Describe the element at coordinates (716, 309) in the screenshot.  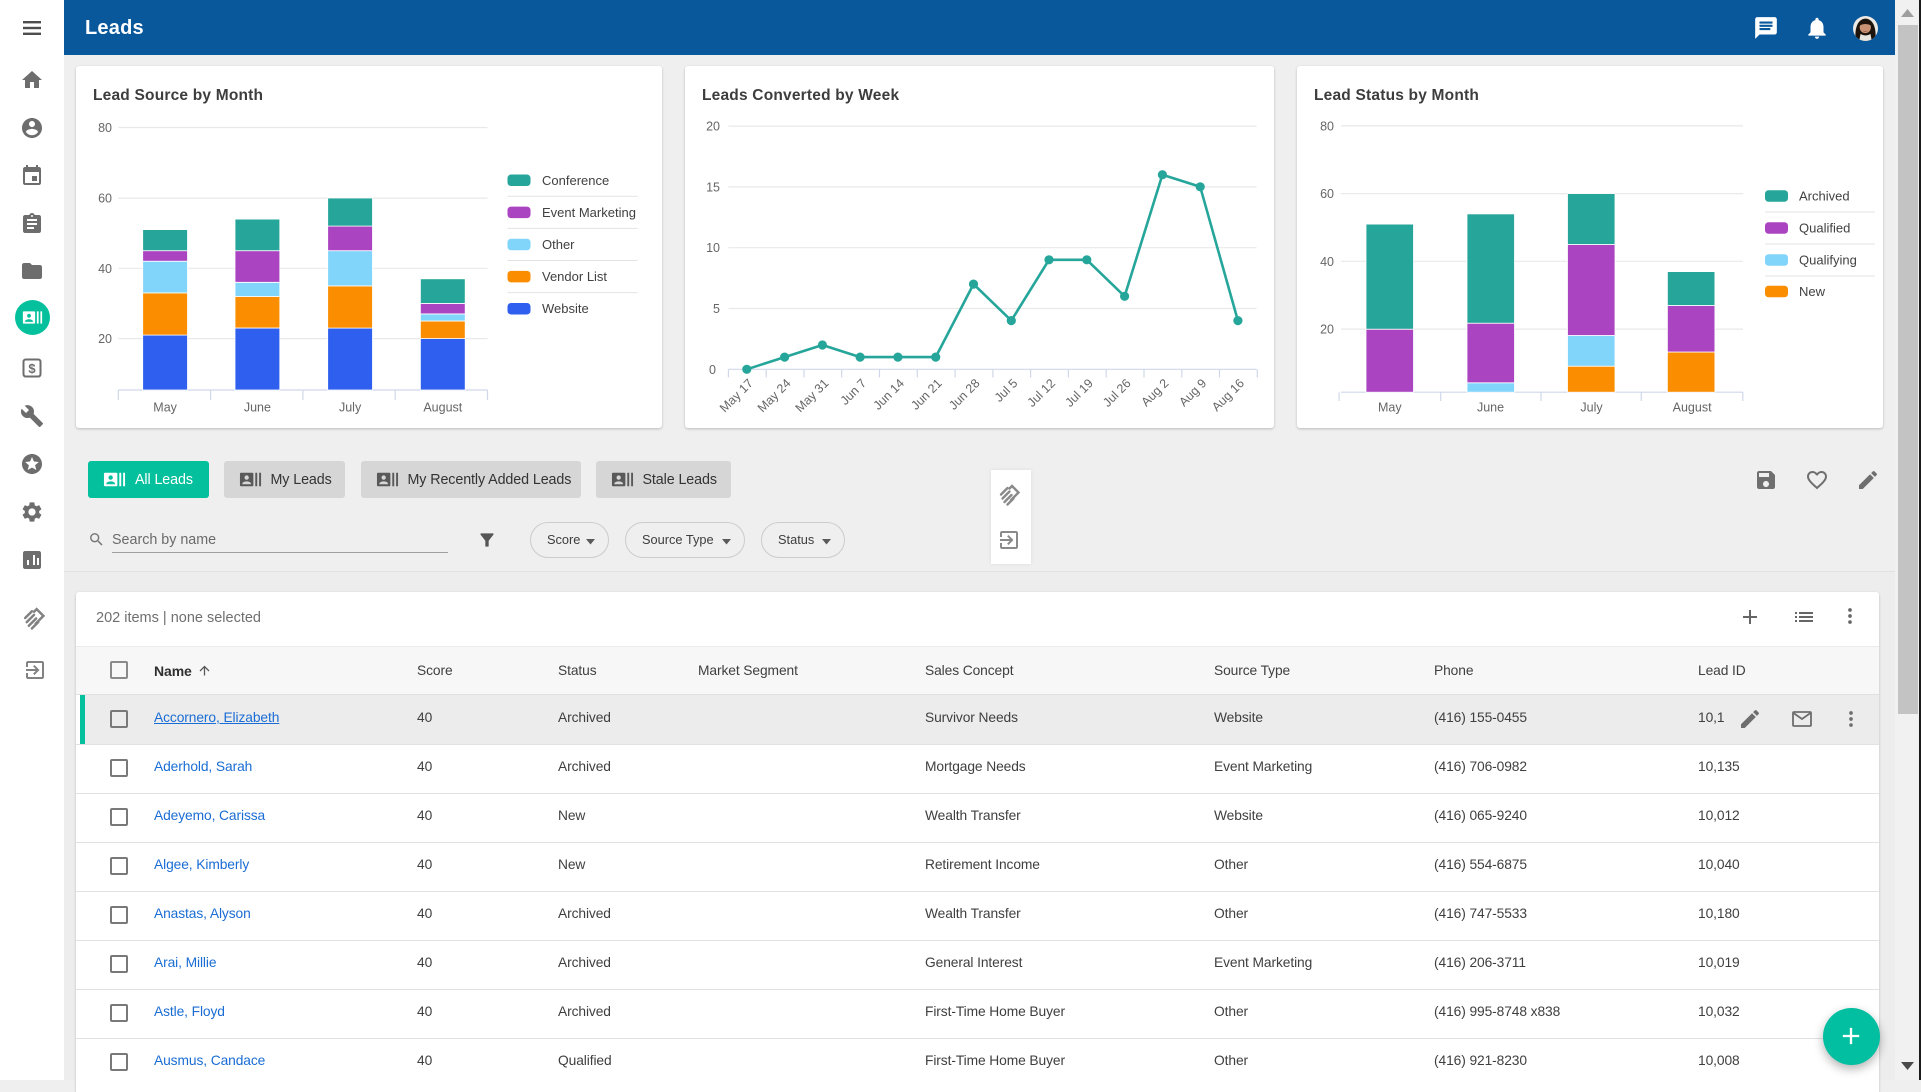
I see `svg-text: 5` at that location.